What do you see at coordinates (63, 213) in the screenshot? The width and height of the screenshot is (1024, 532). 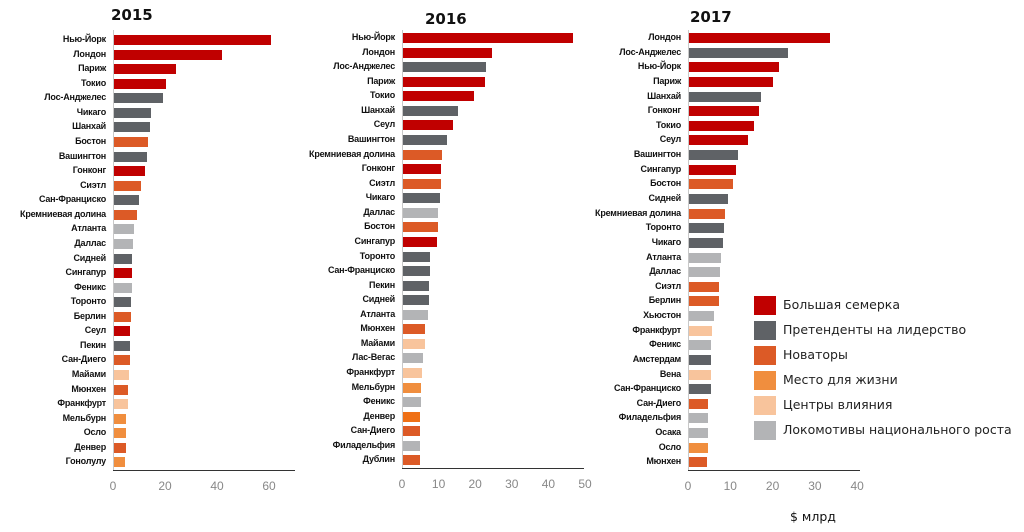 I see `category-label: Кремниевая долина` at bounding box center [63, 213].